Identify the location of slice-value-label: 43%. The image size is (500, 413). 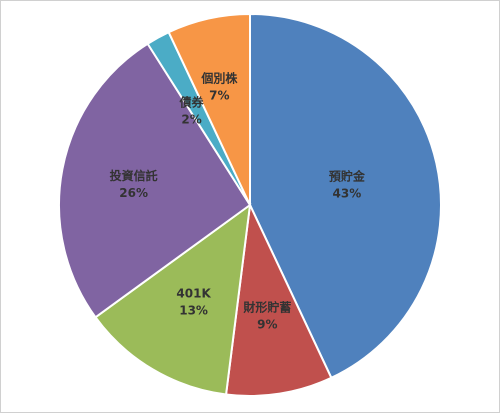
(347, 193).